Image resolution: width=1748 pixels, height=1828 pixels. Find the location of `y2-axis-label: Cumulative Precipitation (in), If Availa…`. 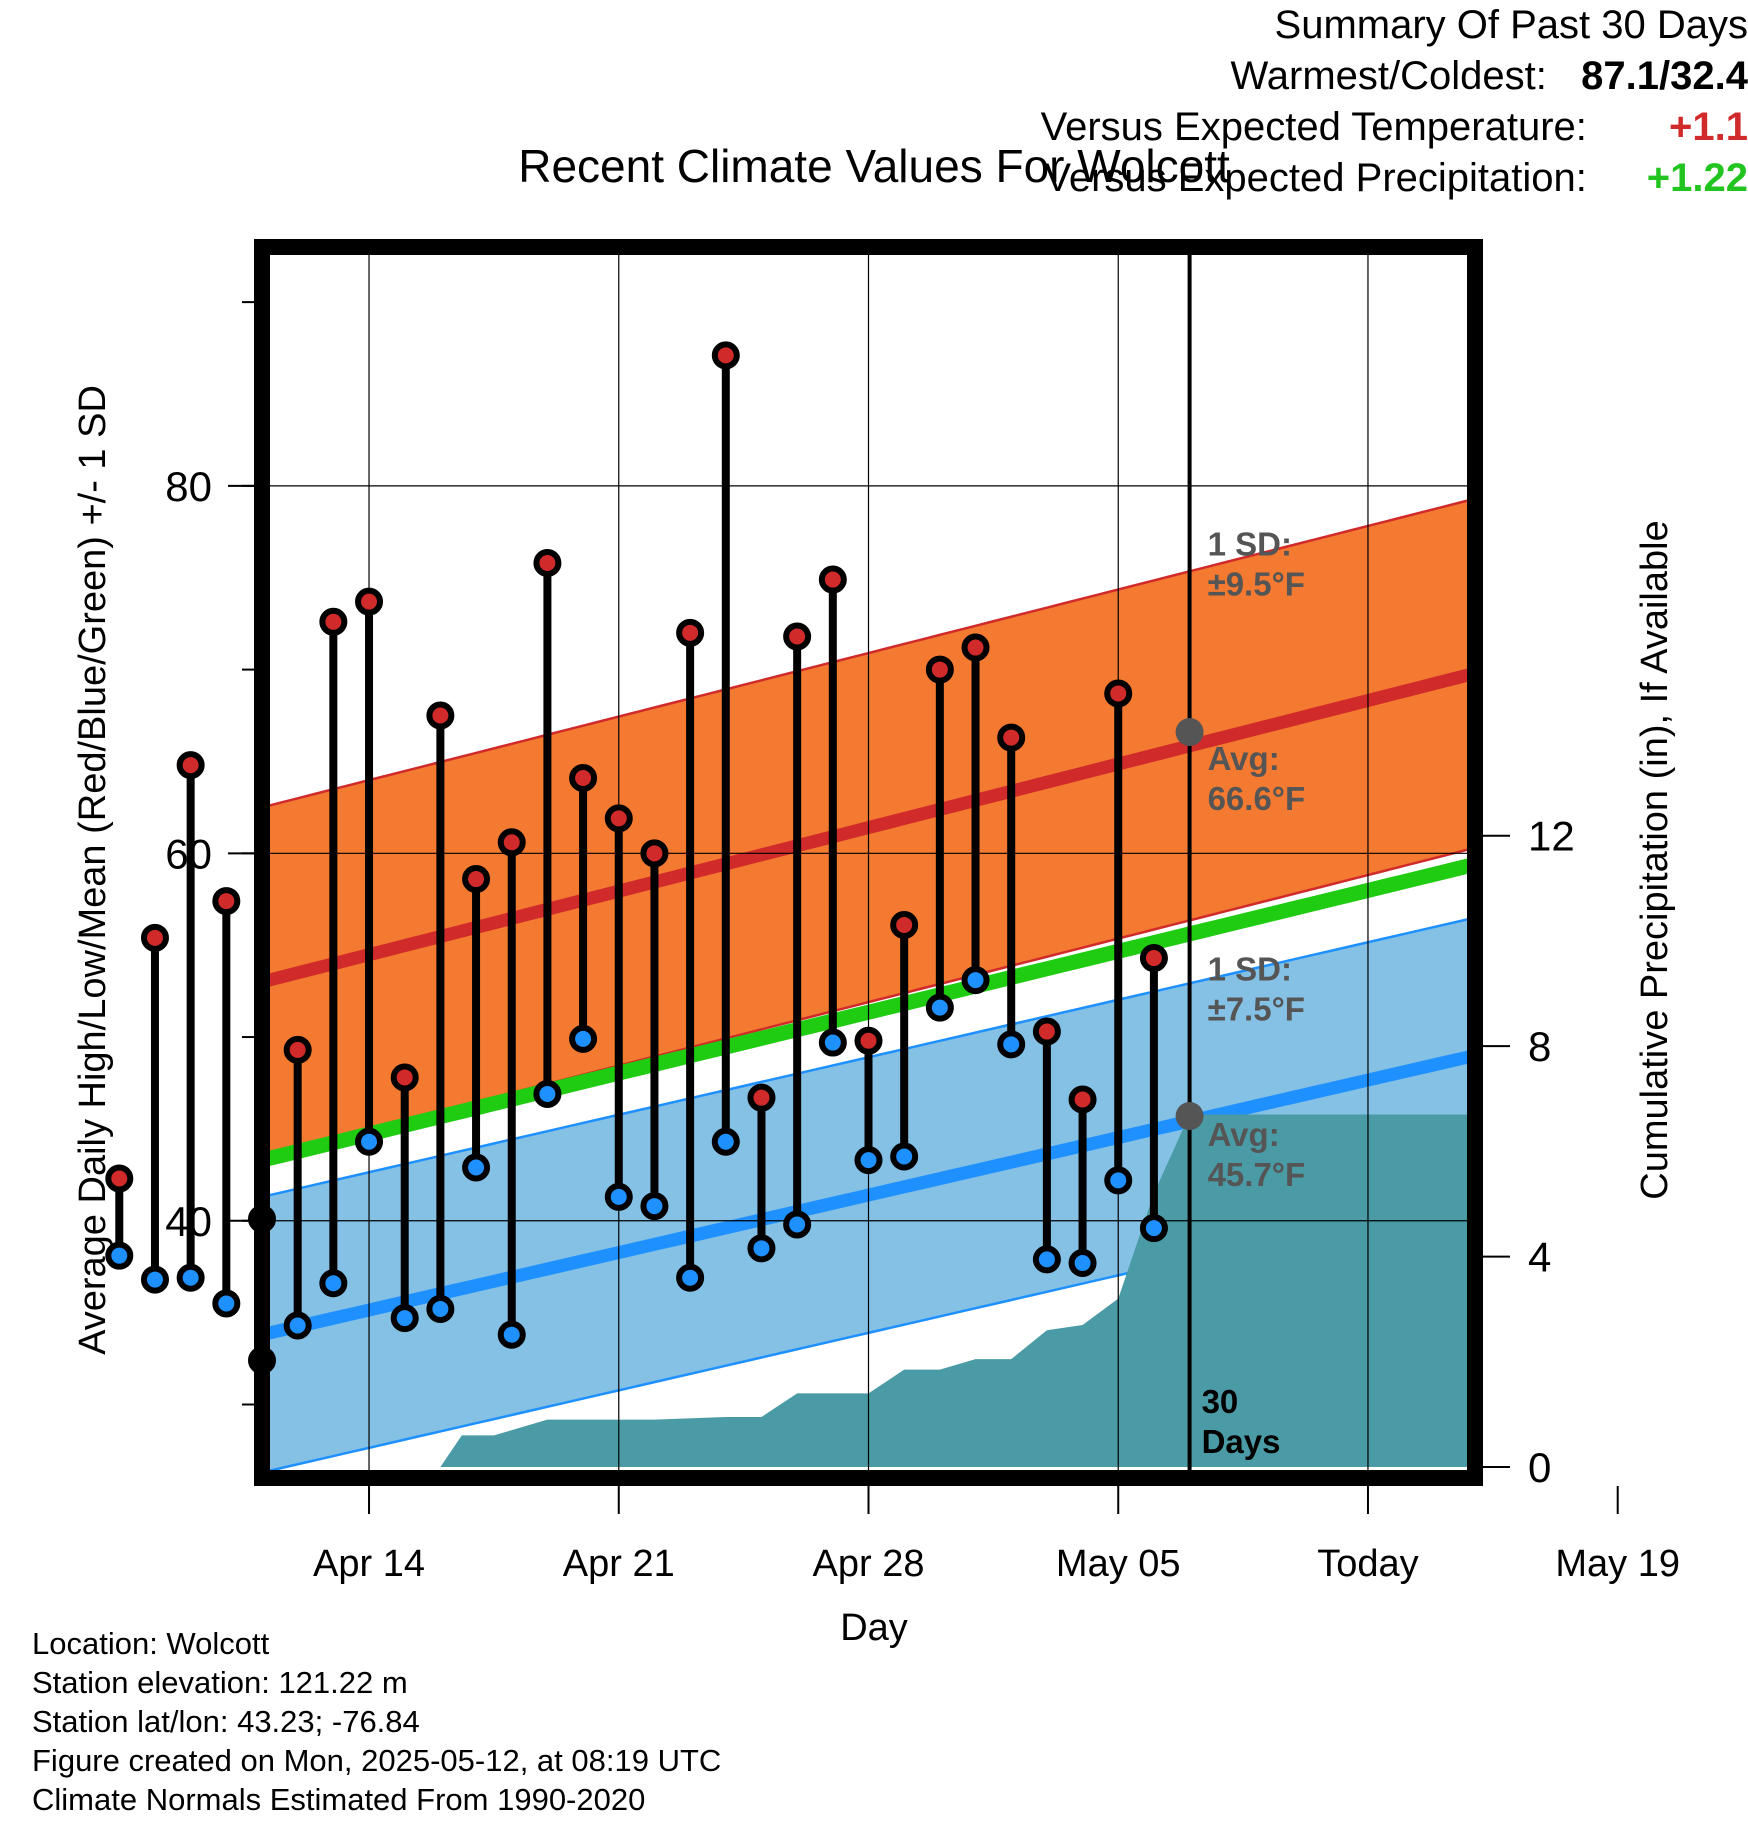

y2-axis-label: Cumulative Precipitation (in), If Availa… is located at coordinates (1655, 859).